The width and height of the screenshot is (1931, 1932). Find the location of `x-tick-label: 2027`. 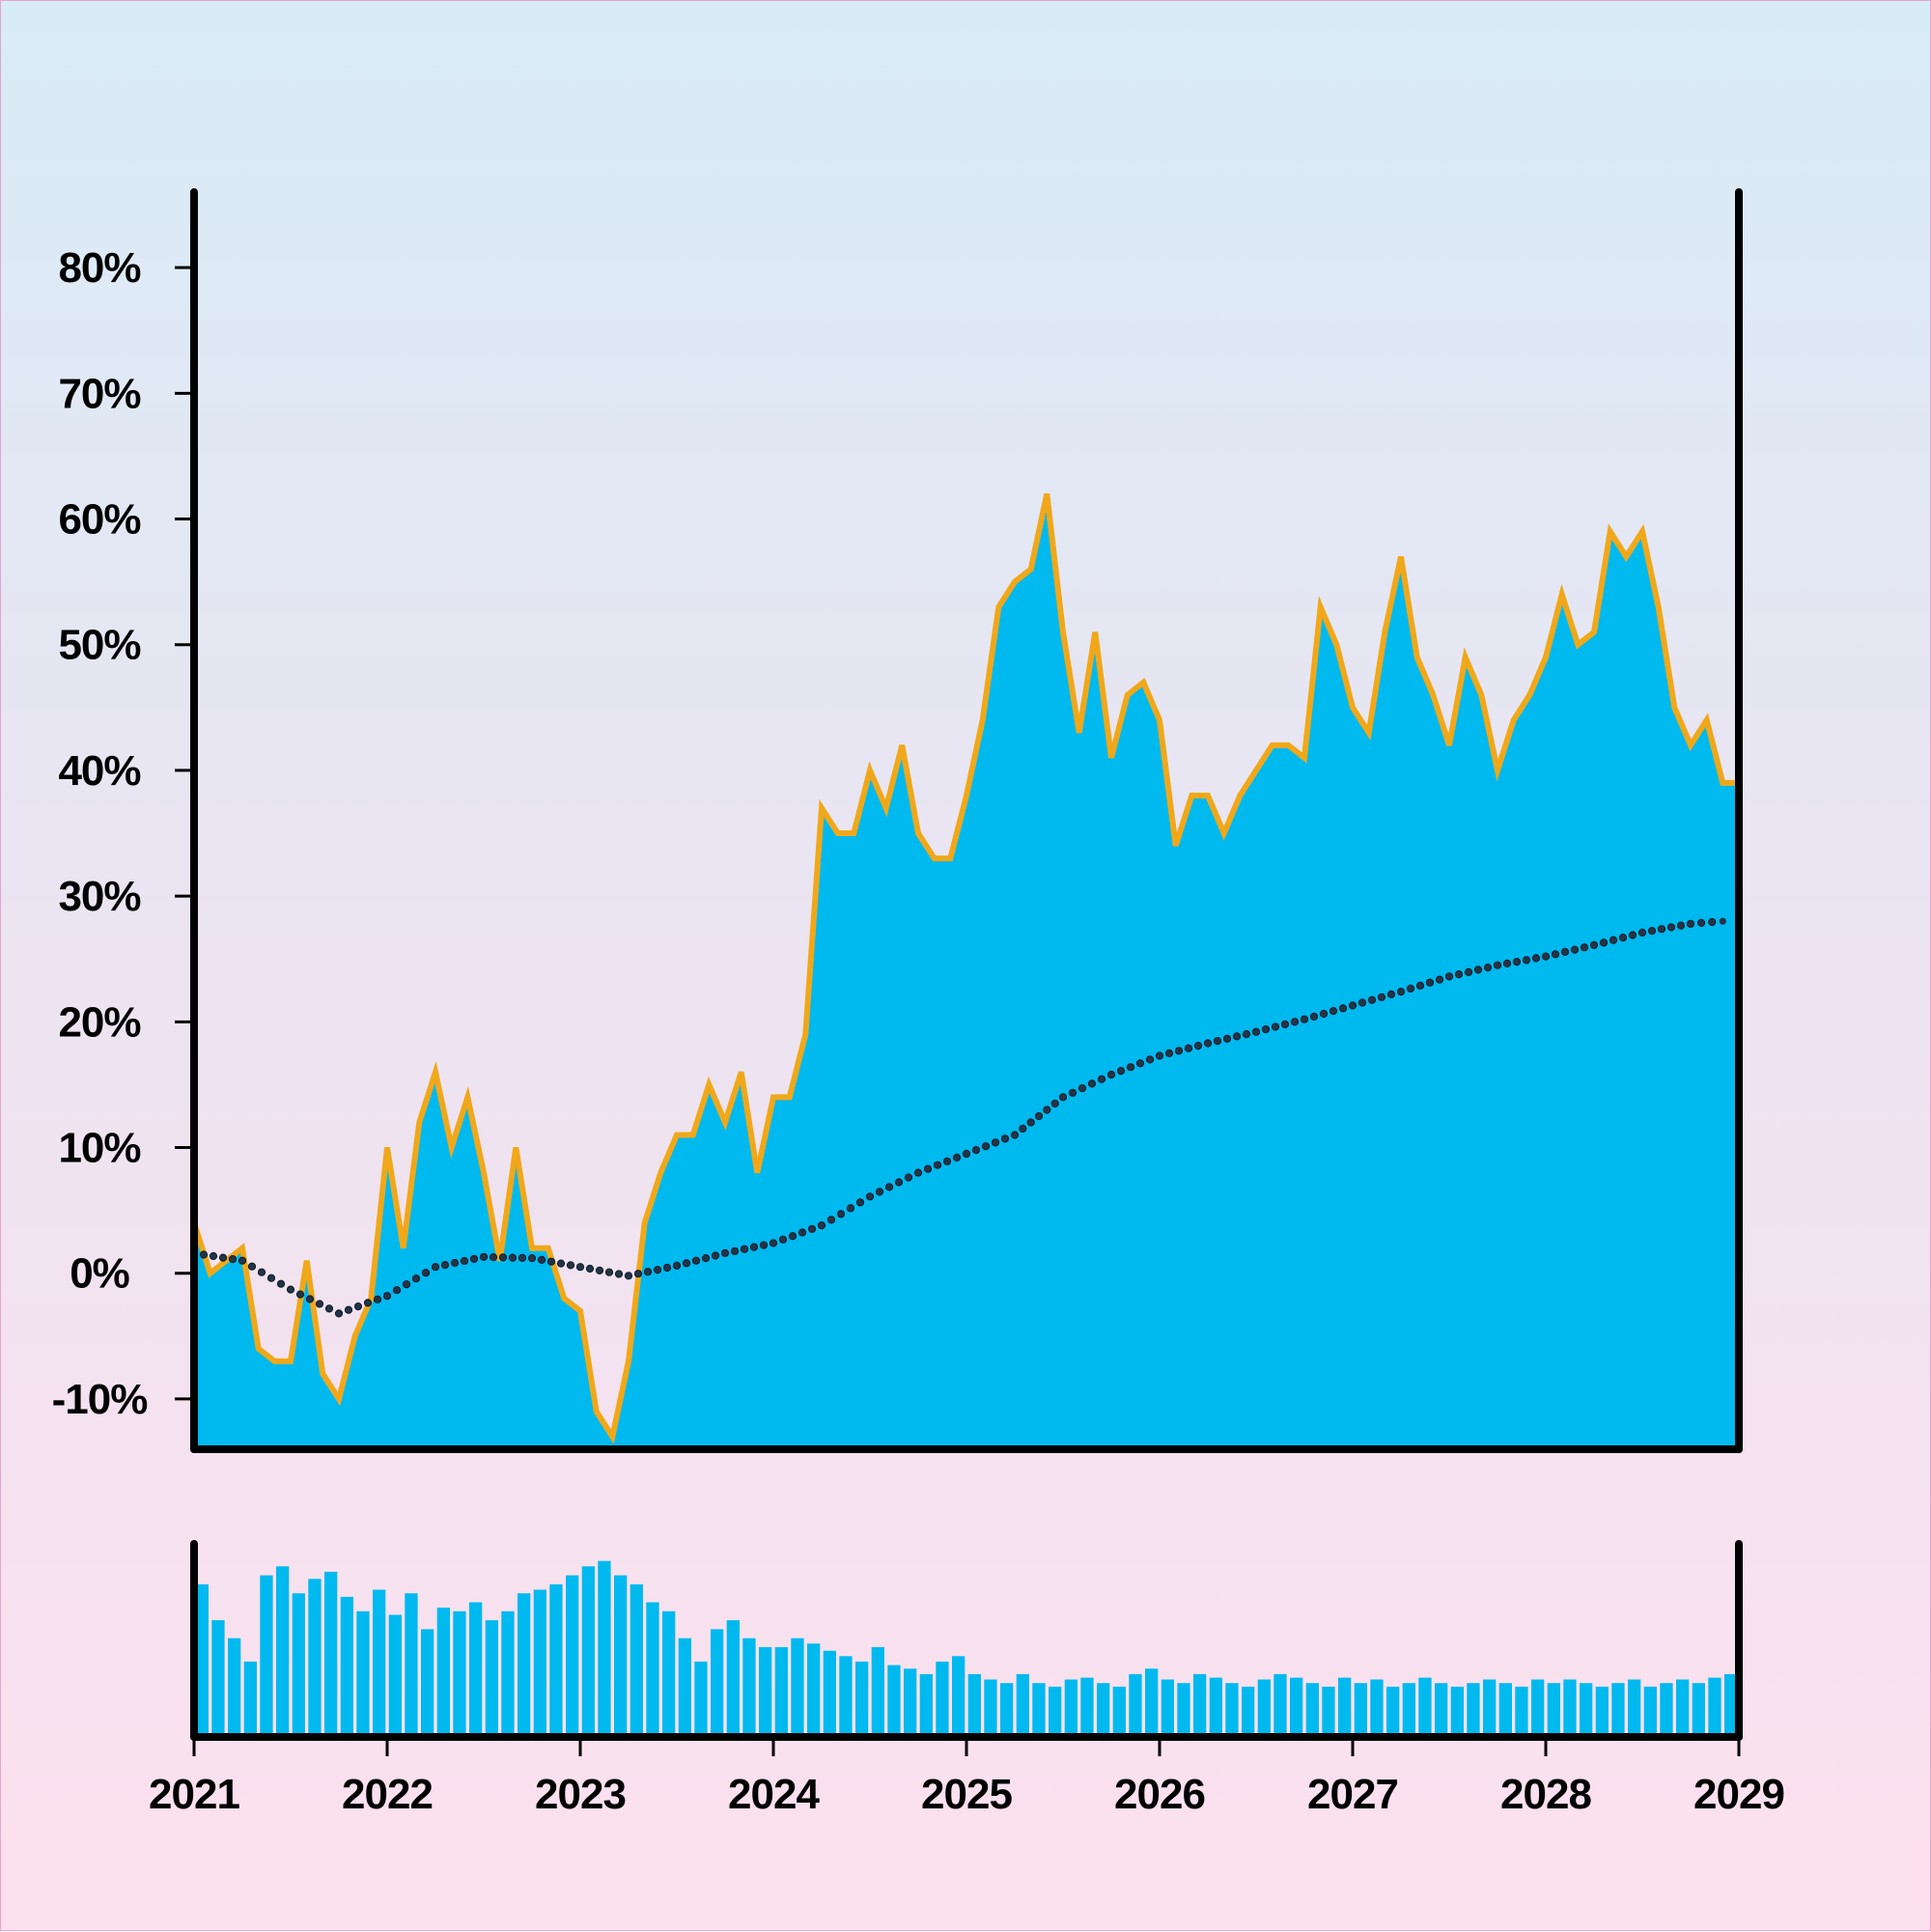

x-tick-label: 2027 is located at coordinates (1352, 1795).